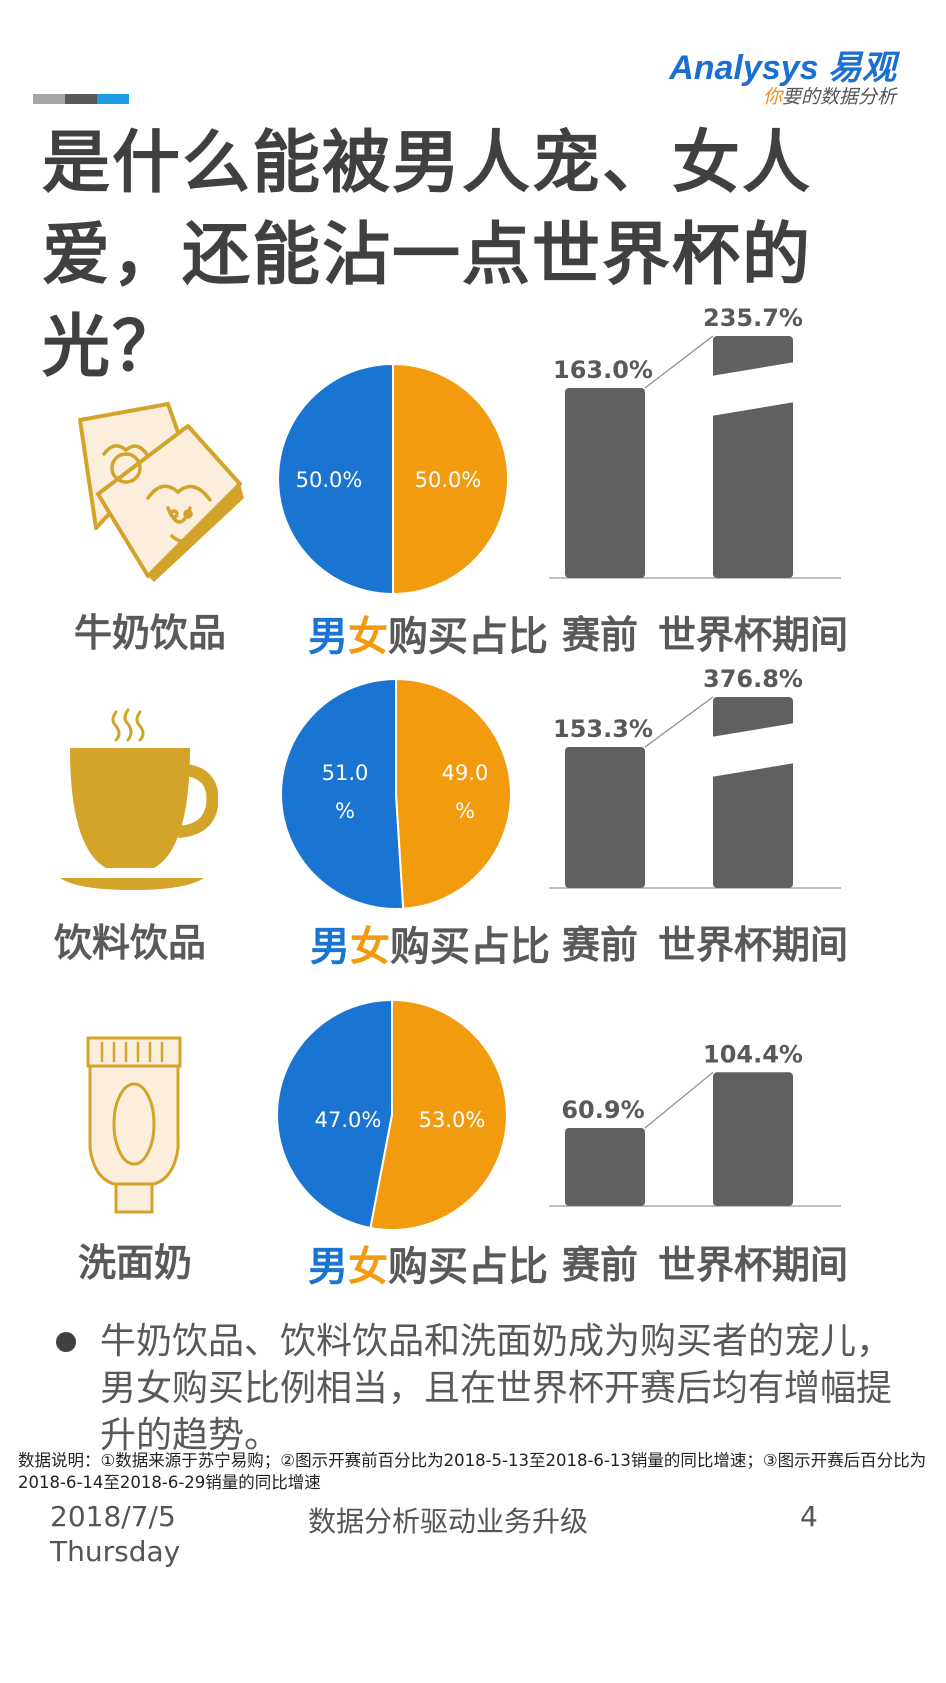  I want to click on category-label: 牛奶饮品, so click(149, 633).